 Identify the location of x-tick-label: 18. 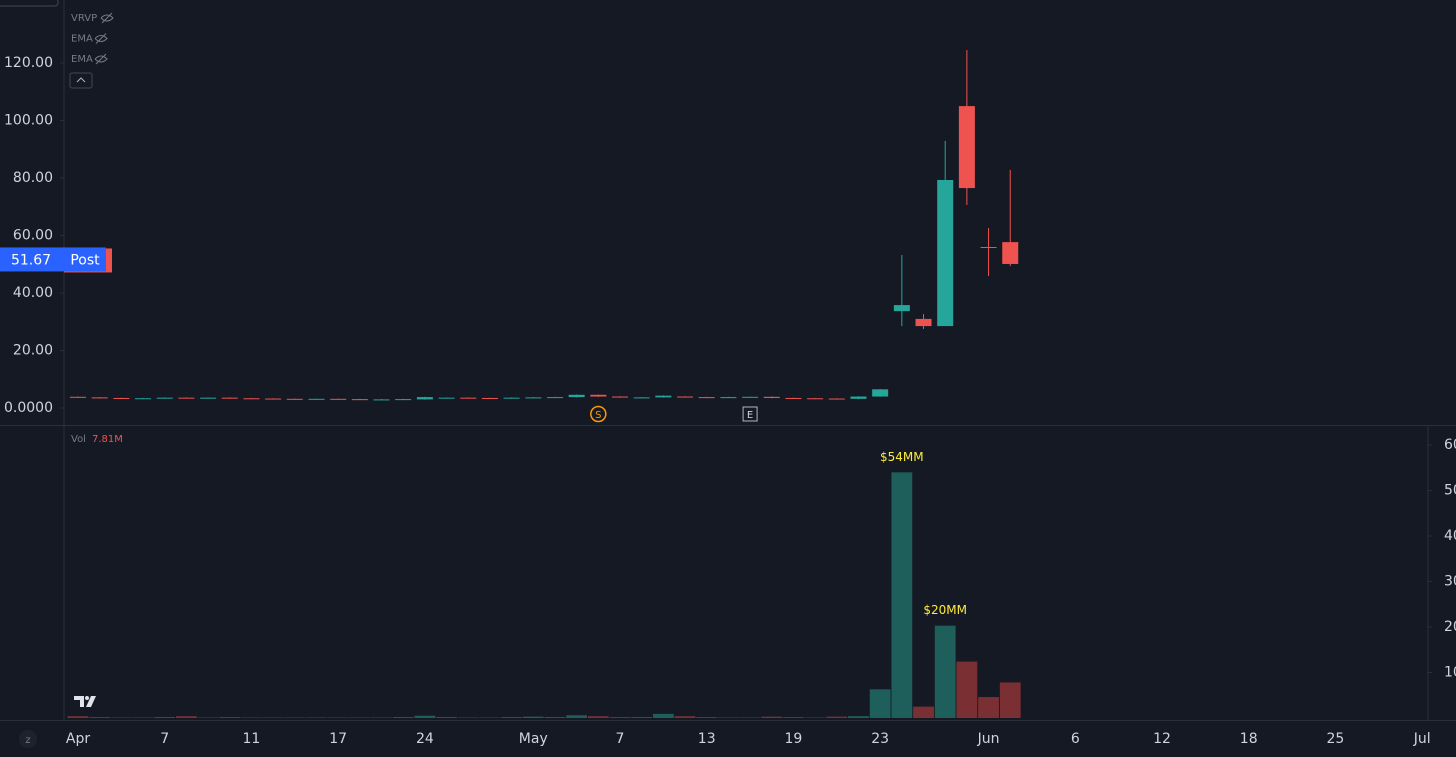
(1249, 739).